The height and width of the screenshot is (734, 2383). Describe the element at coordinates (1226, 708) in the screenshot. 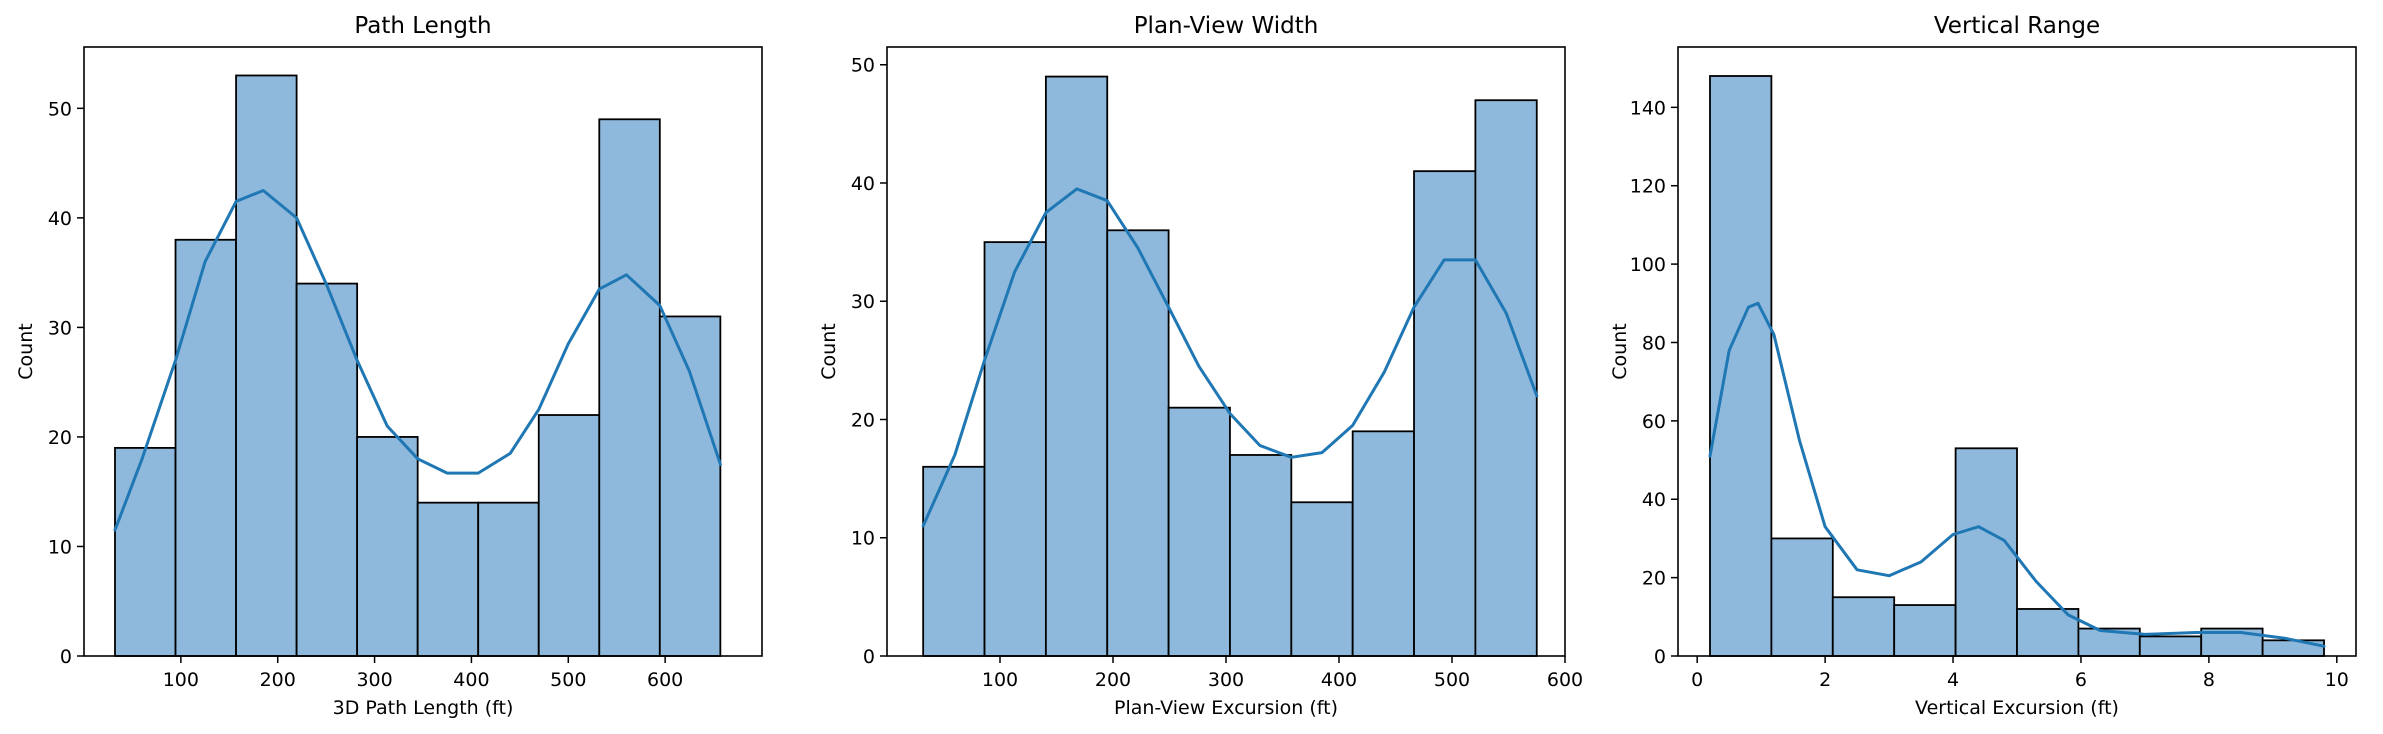

I see `x-axis-label: Plan-View Excursion (ft)` at that location.